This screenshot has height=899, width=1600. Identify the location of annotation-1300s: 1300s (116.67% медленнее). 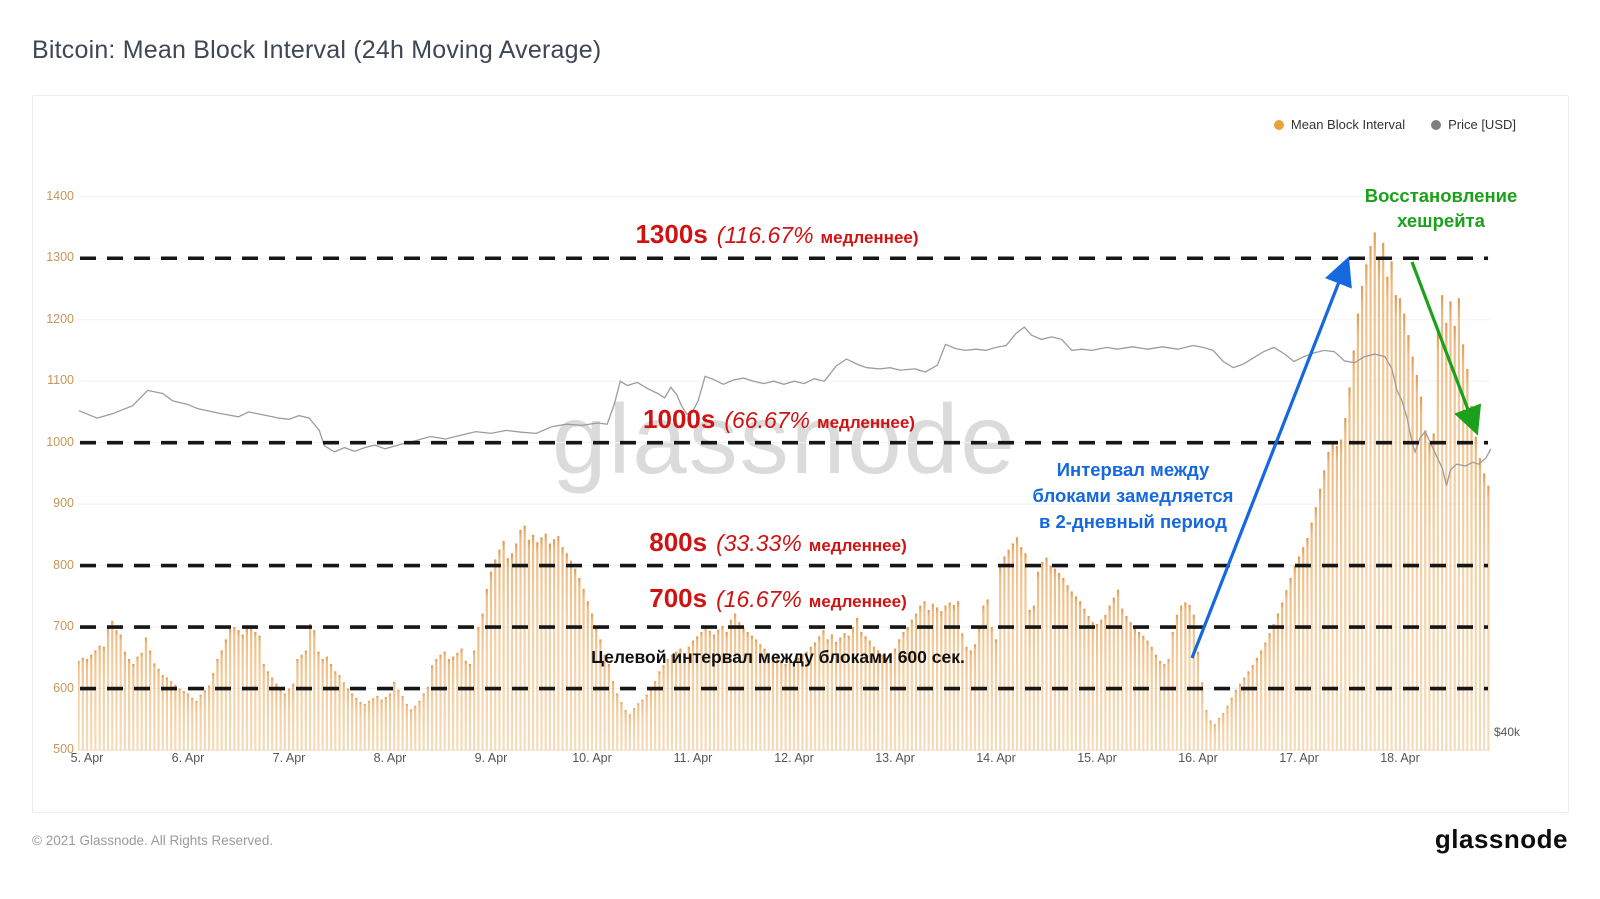
(777, 234).